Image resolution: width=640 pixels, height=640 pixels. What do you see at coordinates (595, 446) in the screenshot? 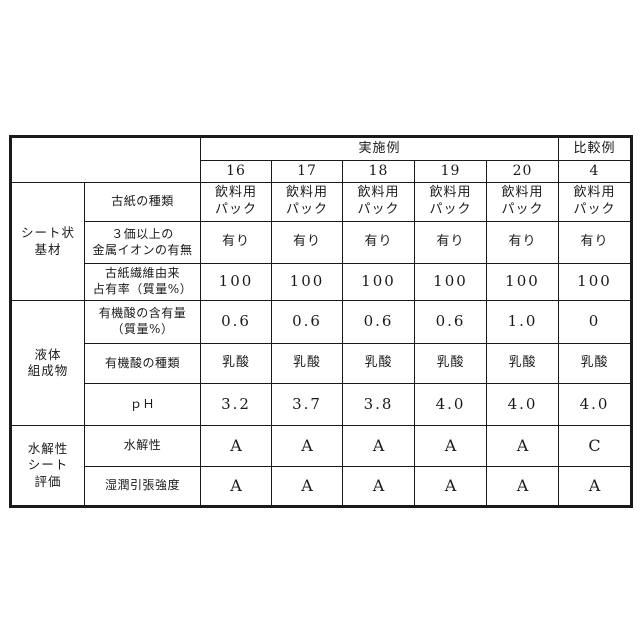
I see `table-cell: C` at bounding box center [595, 446].